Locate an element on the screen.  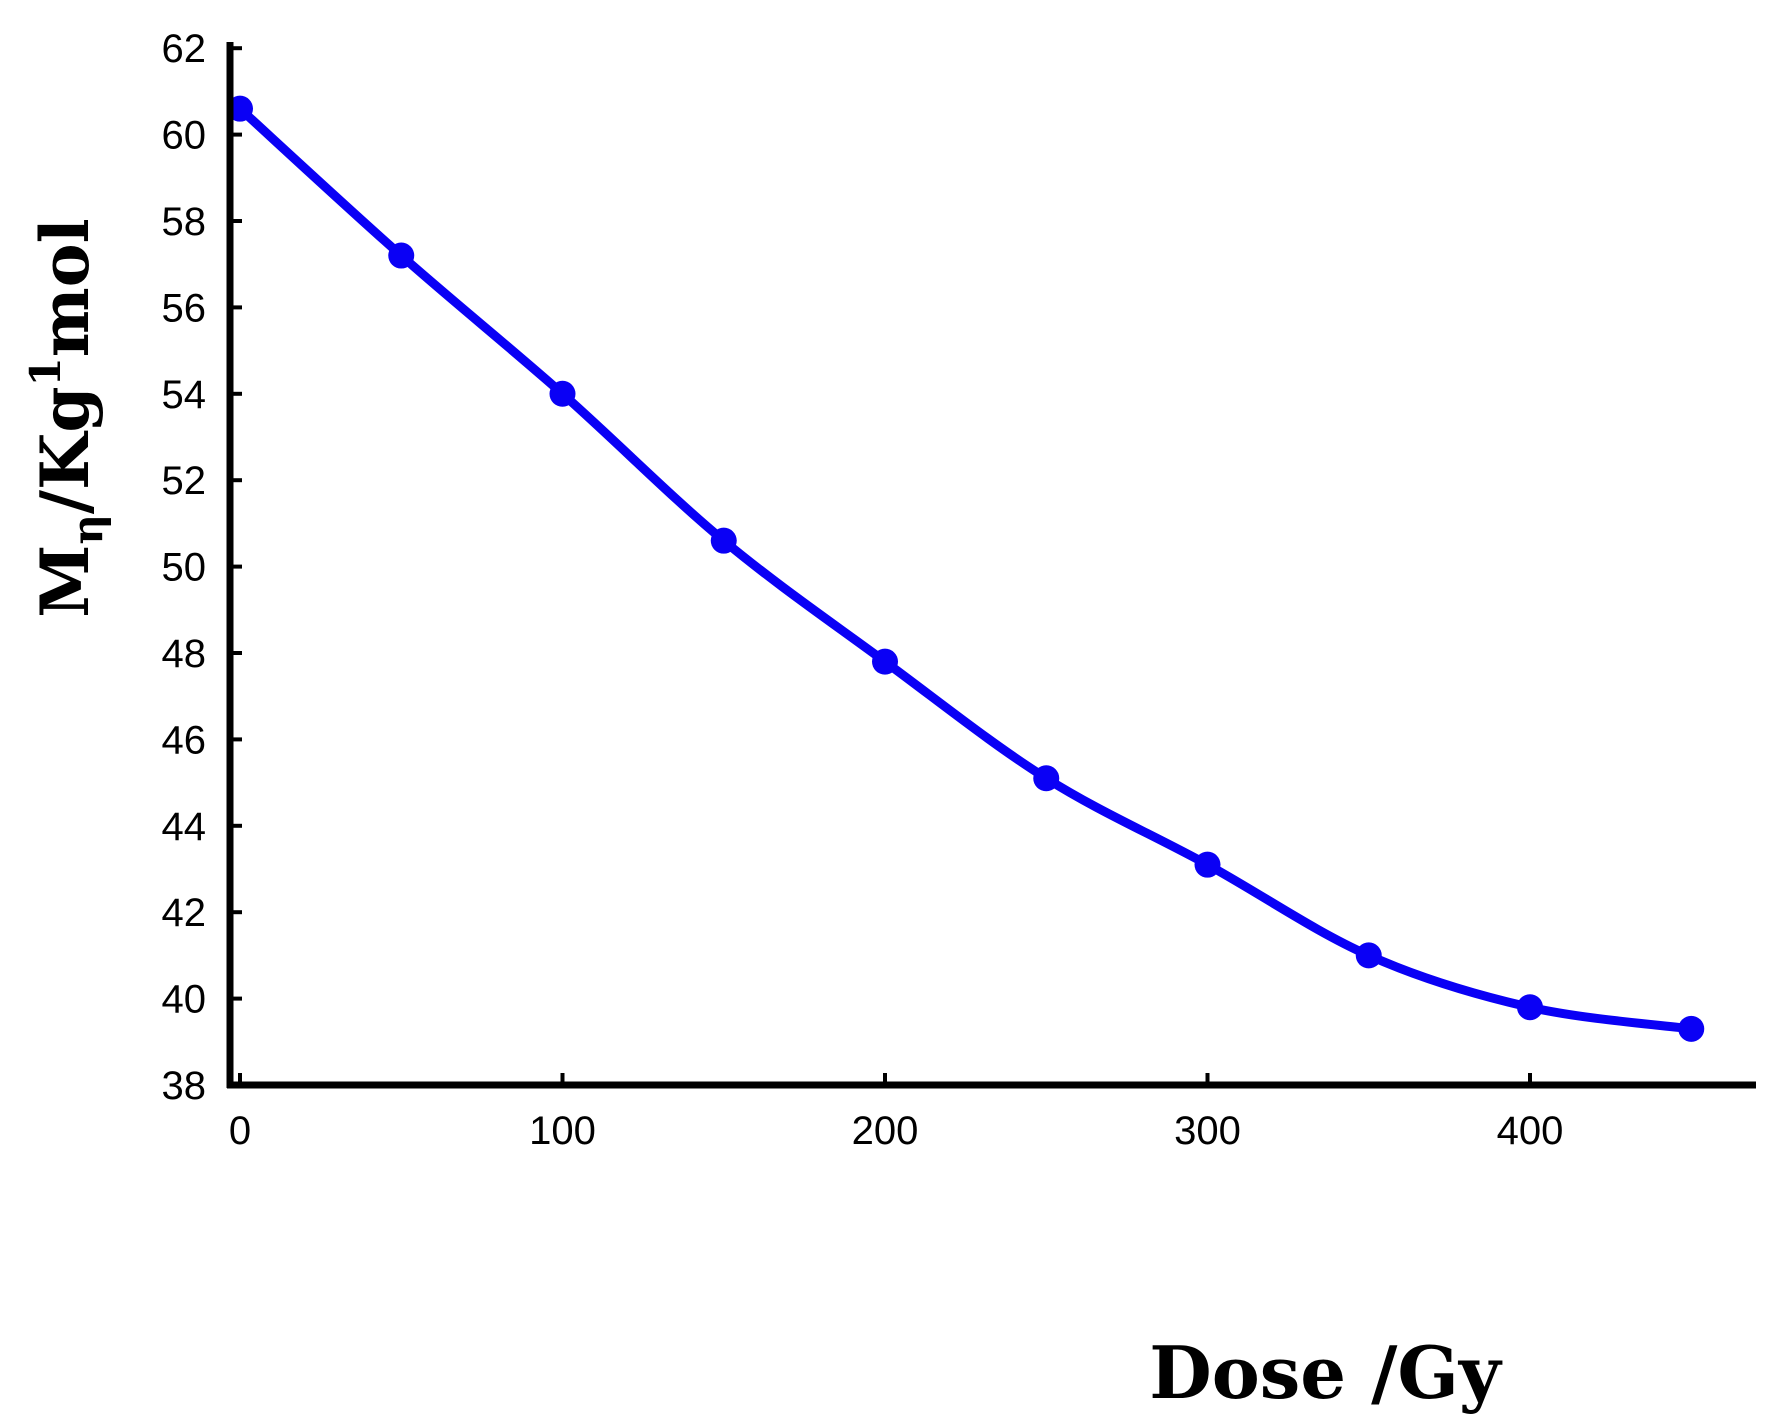
x-tick-label: 300 is located at coordinates (1207, 1131).